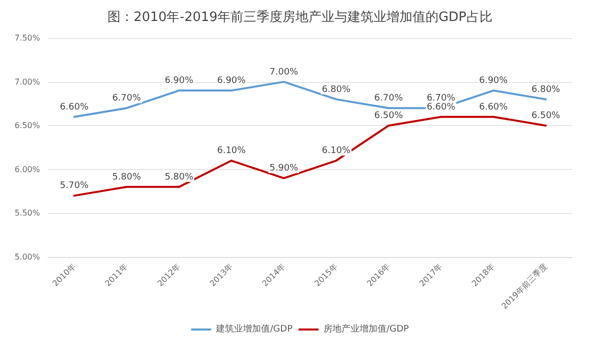 The image size is (600, 345). I want to click on chart-title: 图：2010年-2019年前三季度房地产业与建筑业增加值的GDP占比, so click(300, 17).